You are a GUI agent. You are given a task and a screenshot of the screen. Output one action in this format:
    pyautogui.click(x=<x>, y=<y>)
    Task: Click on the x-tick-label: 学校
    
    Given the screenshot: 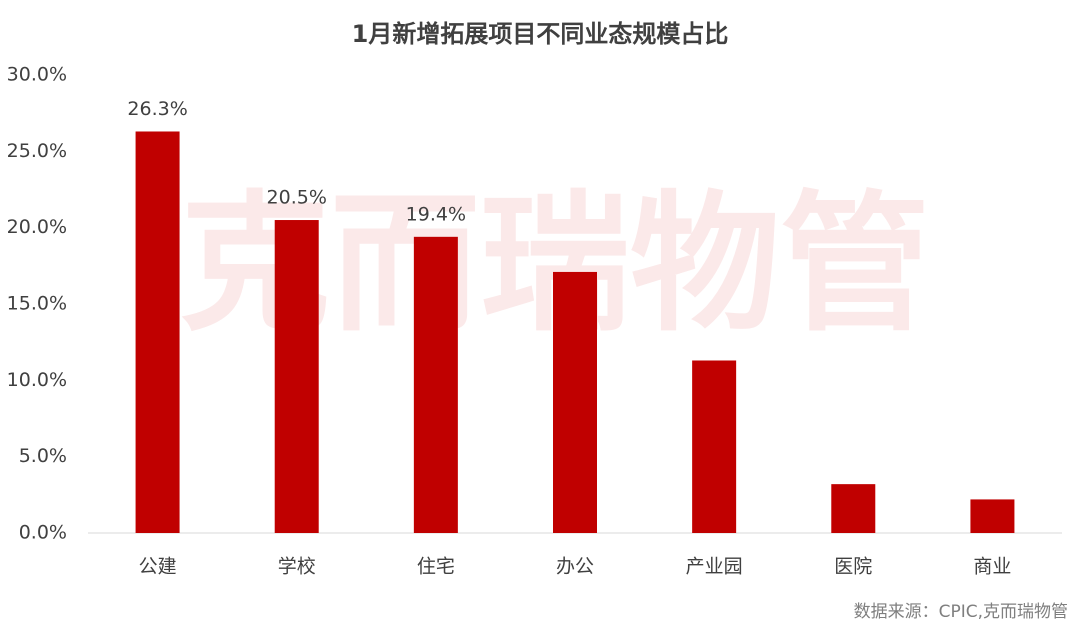 What is the action you would take?
    pyautogui.click(x=297, y=567)
    